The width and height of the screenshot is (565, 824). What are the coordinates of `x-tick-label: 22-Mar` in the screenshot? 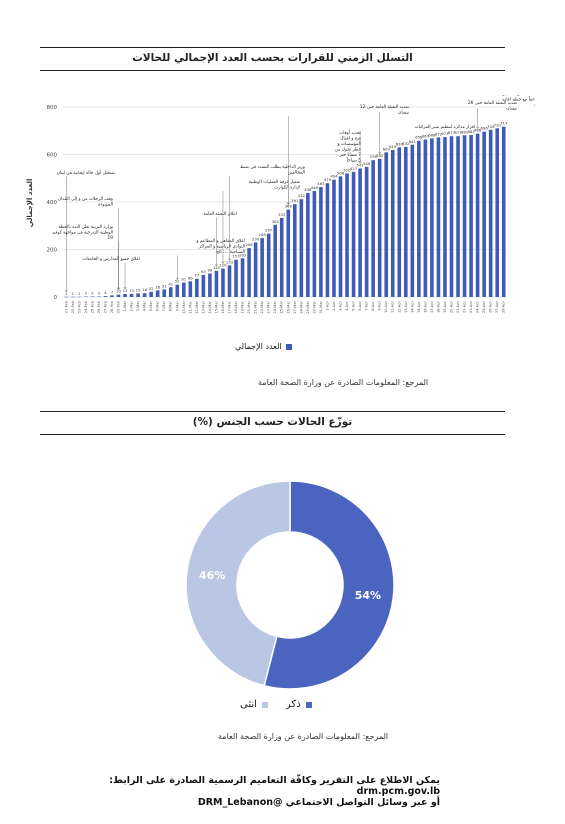 It's located at (262, 306).